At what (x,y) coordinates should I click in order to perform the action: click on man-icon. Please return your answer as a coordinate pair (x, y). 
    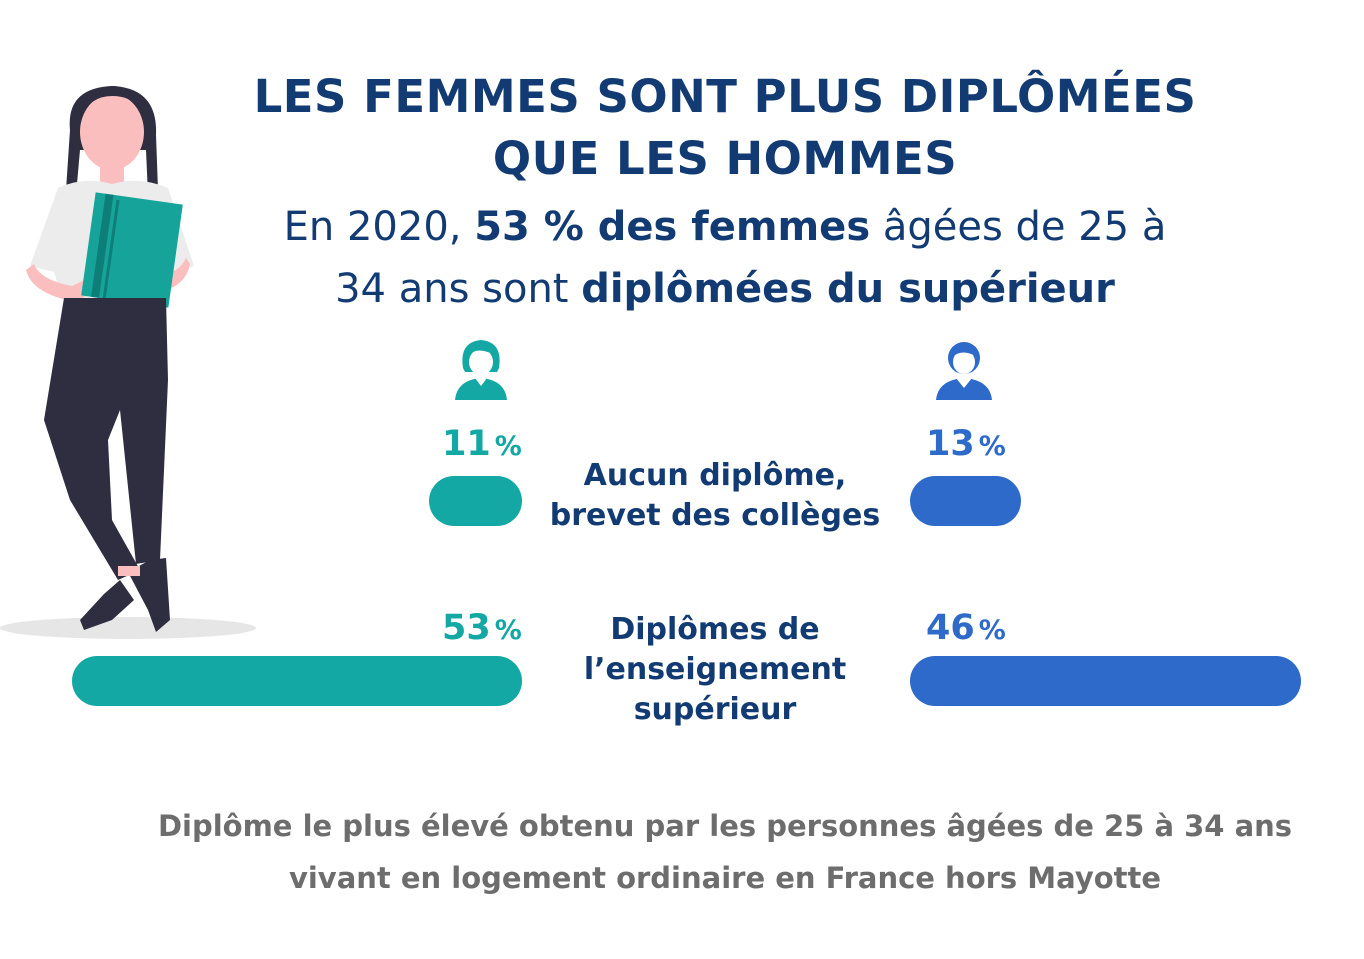
    Looking at the image, I should click on (964, 371).